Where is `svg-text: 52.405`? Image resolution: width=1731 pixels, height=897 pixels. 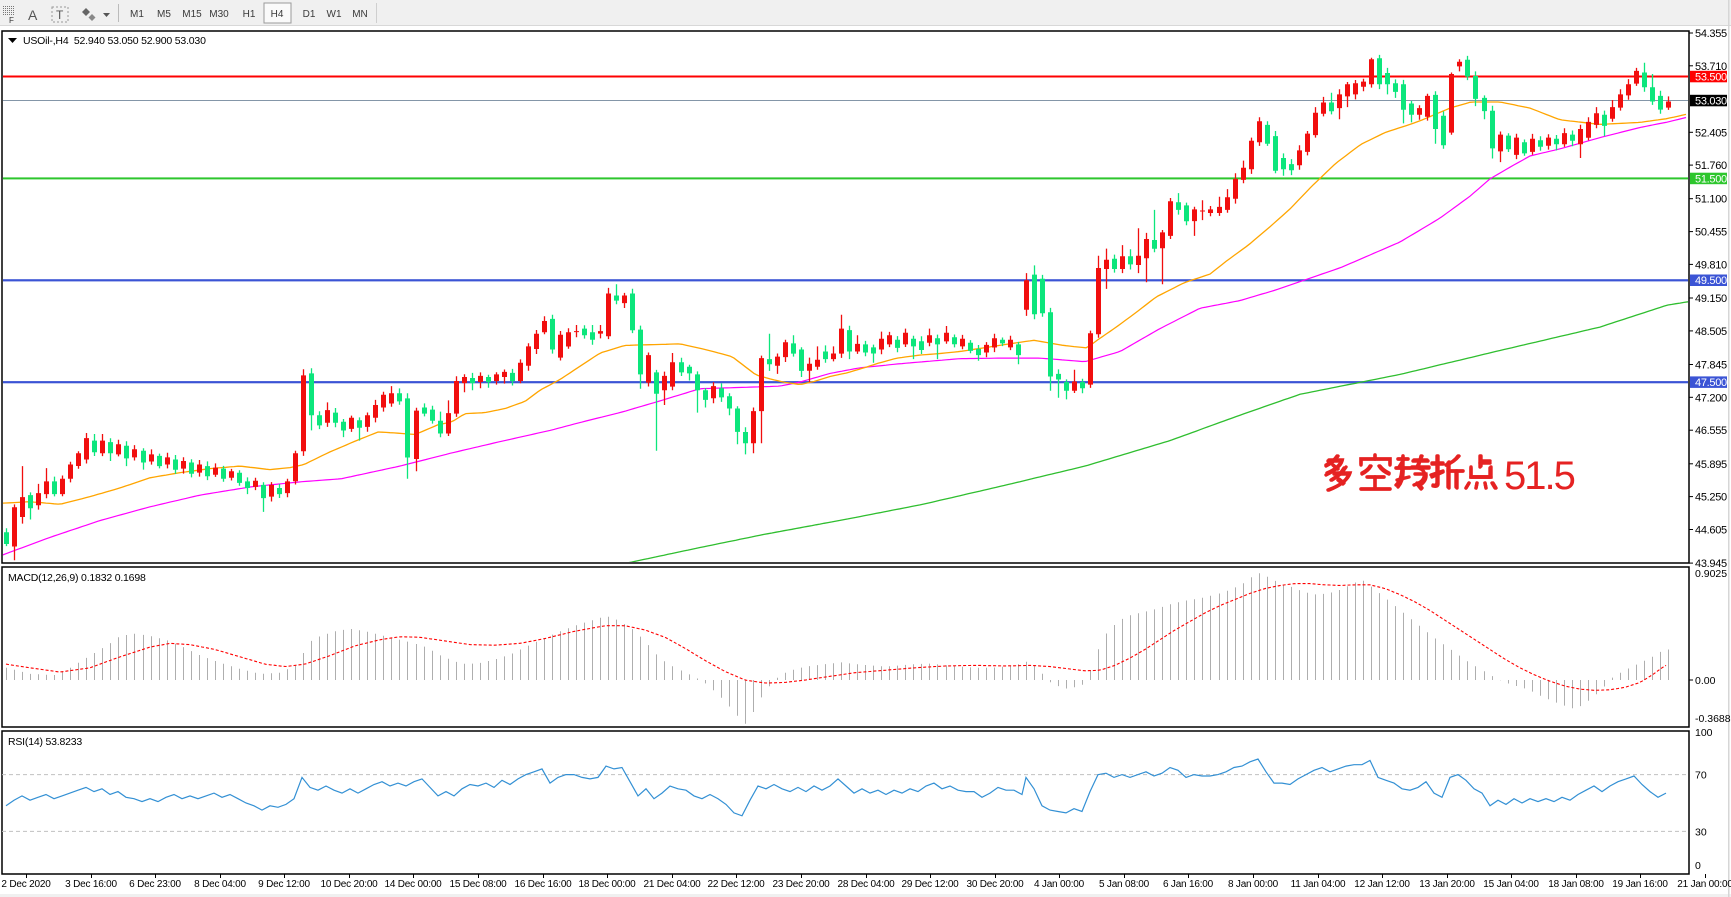
svg-text: 52.405 is located at coordinates (1711, 133).